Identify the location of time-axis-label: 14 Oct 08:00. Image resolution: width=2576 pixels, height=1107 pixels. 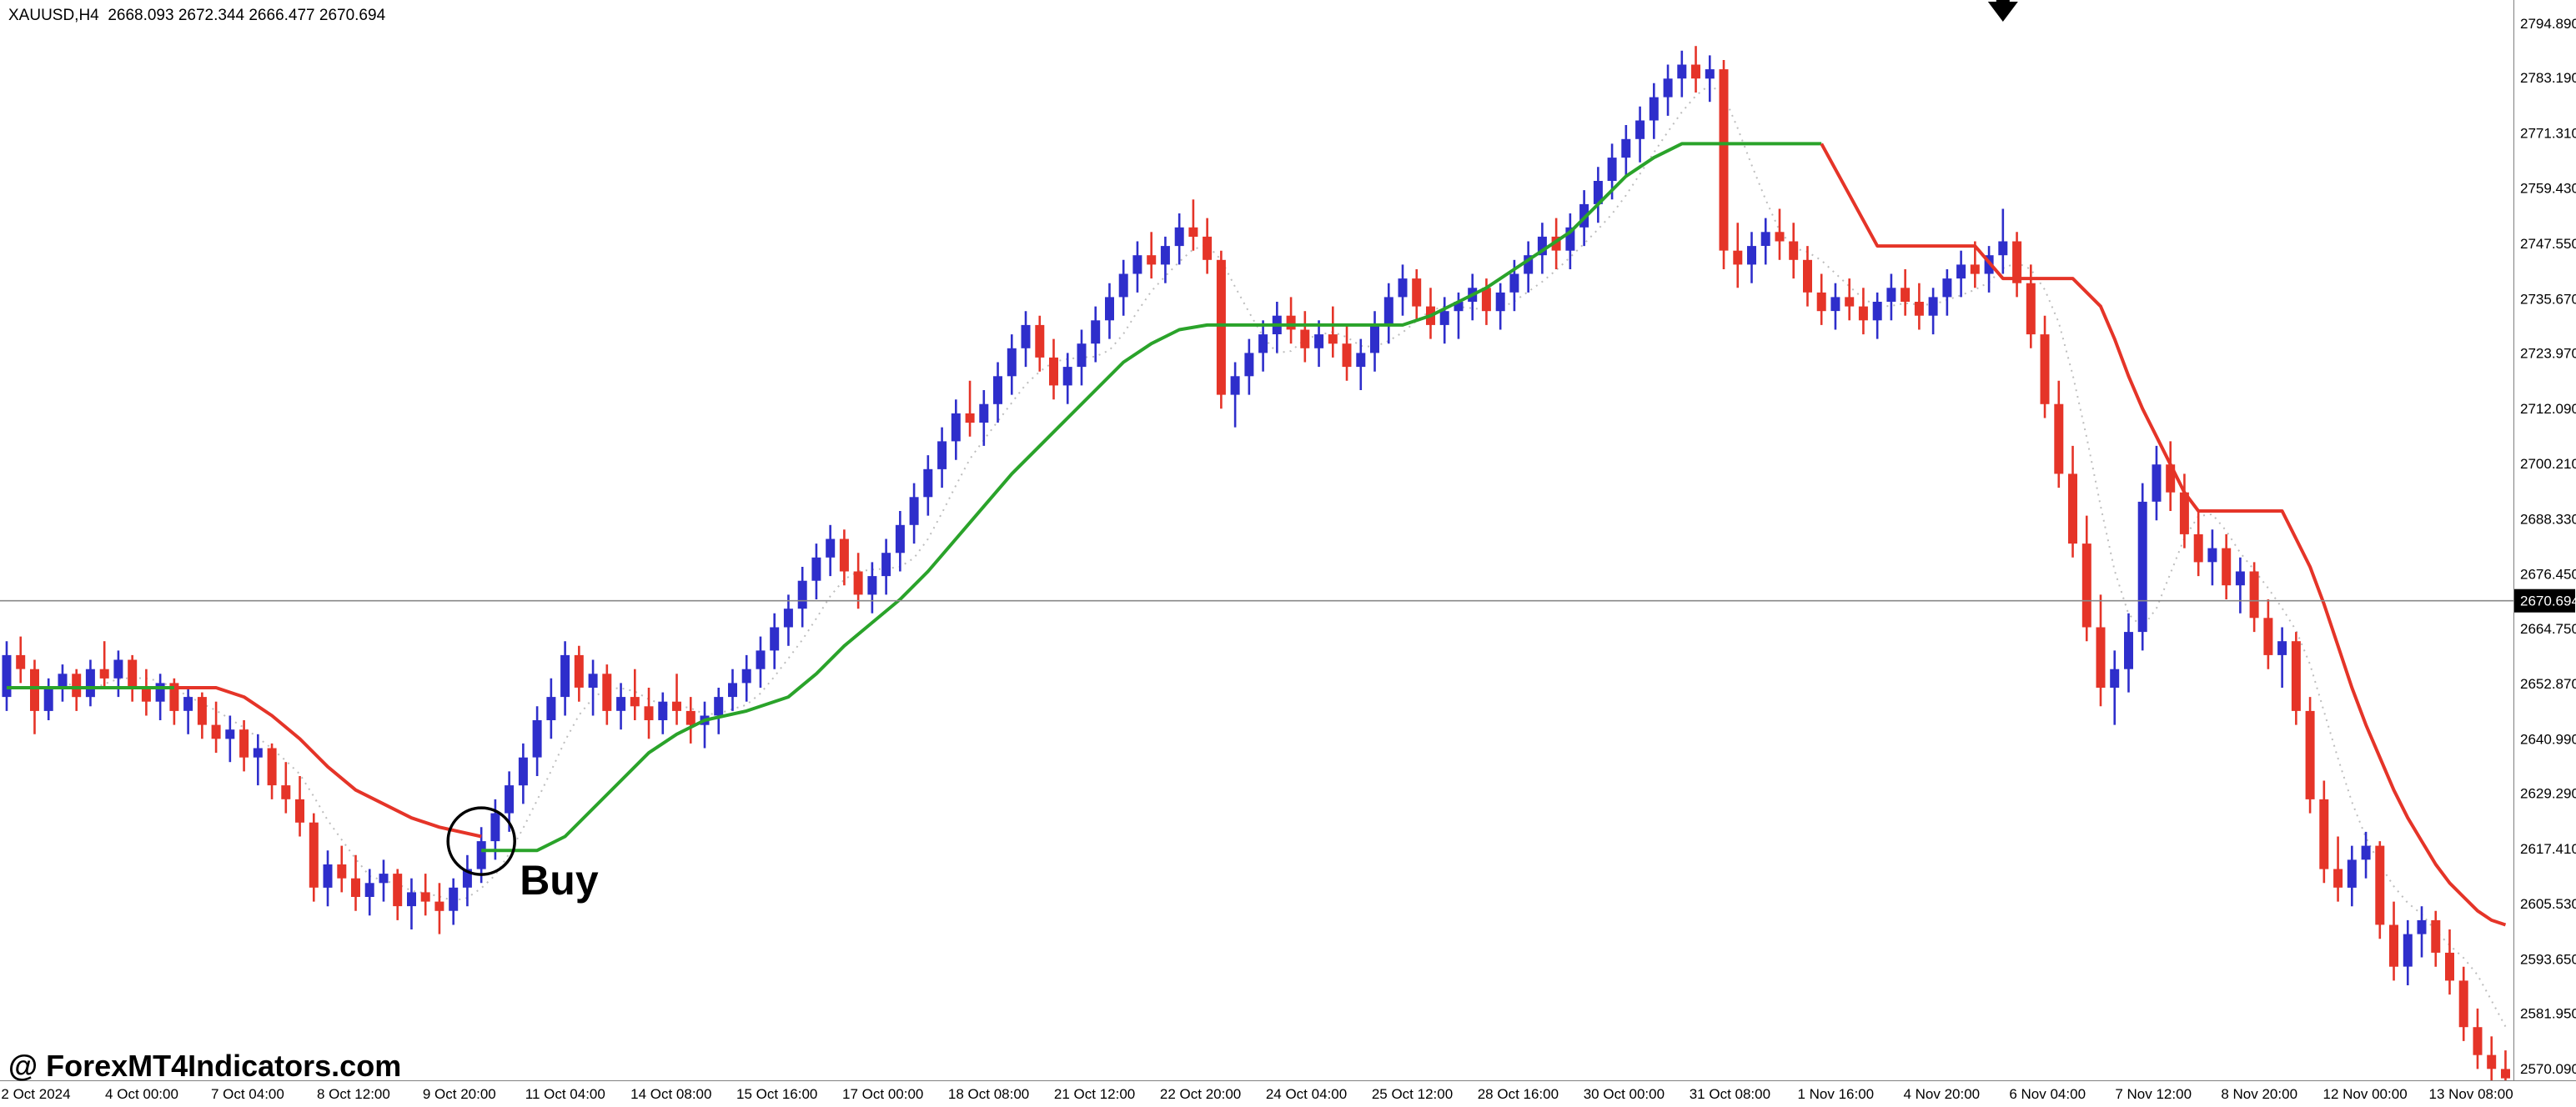
(670, 1094).